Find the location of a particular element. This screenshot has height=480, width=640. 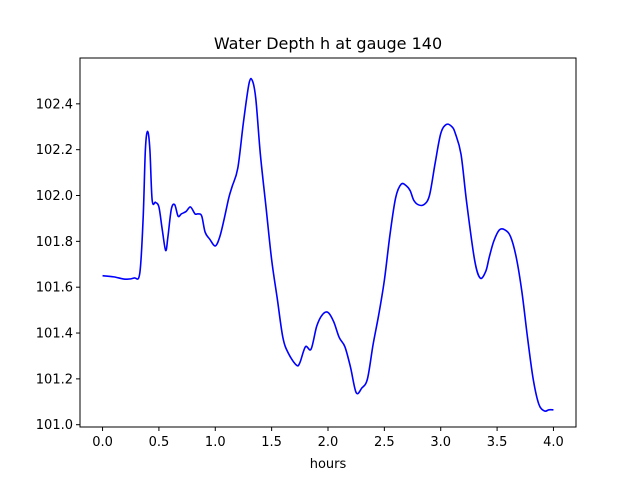

y-tick-label: 102.4 is located at coordinates (54, 104).